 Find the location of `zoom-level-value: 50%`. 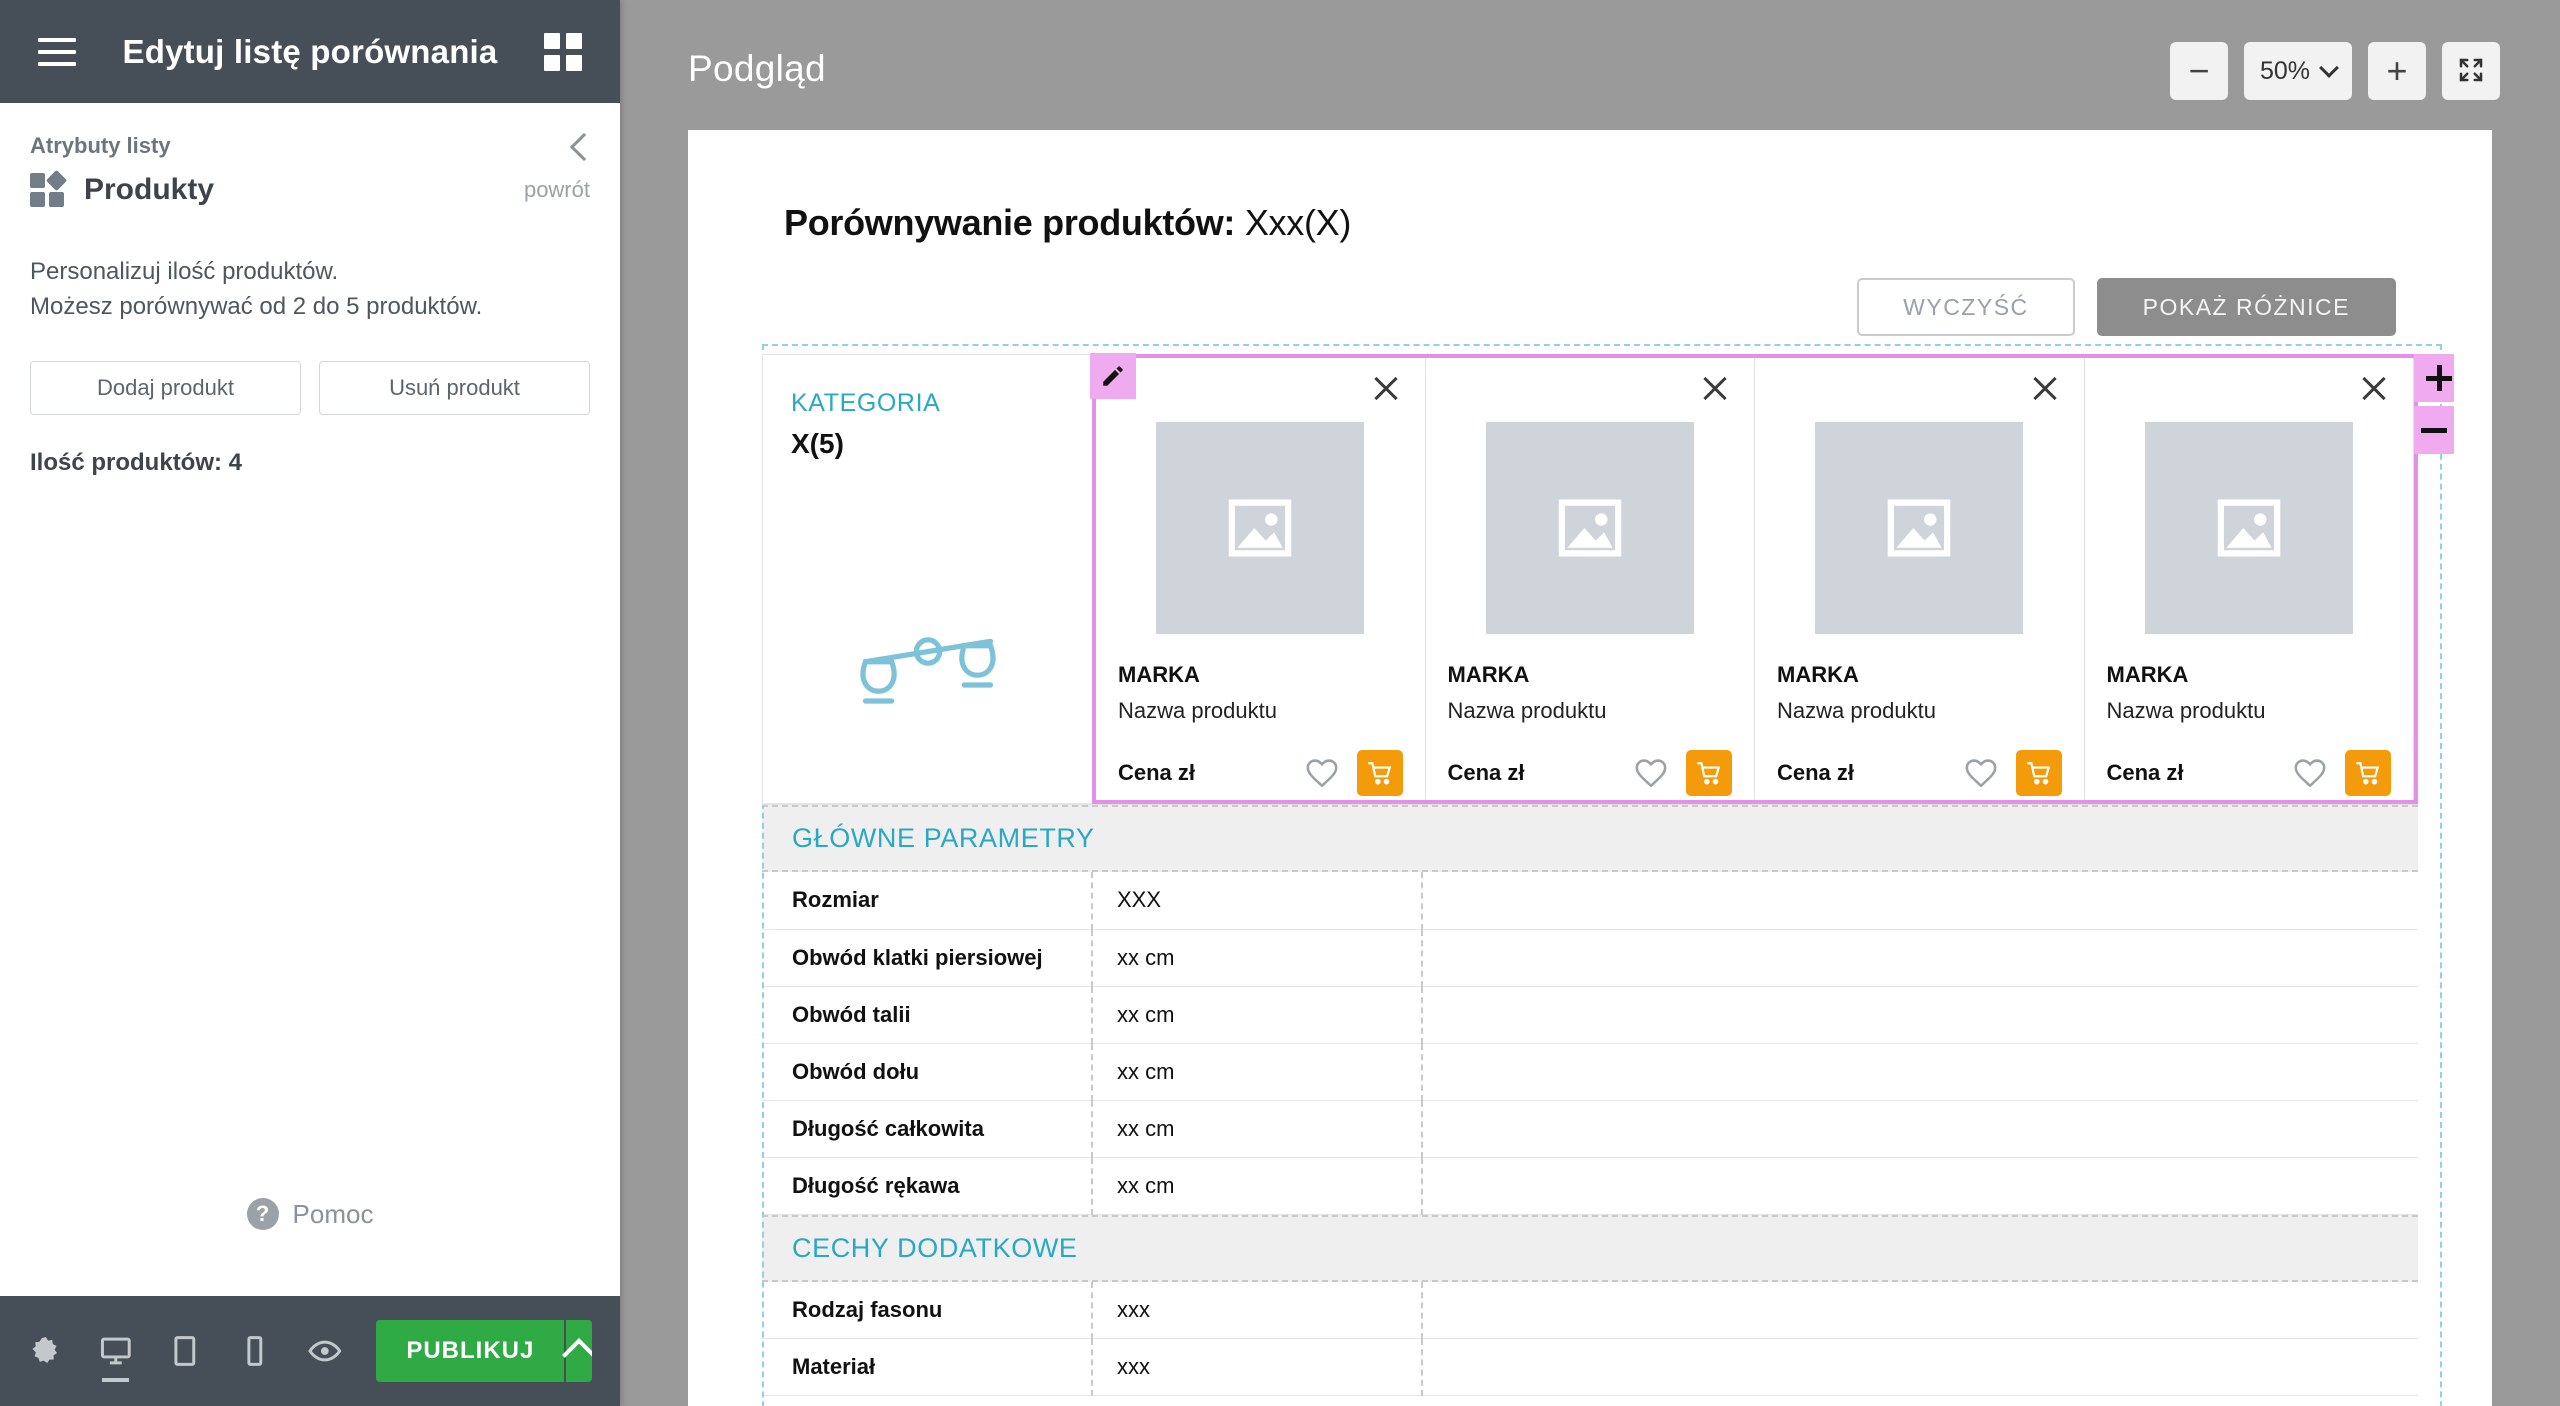

zoom-level-value: 50% is located at coordinates (2284, 70).